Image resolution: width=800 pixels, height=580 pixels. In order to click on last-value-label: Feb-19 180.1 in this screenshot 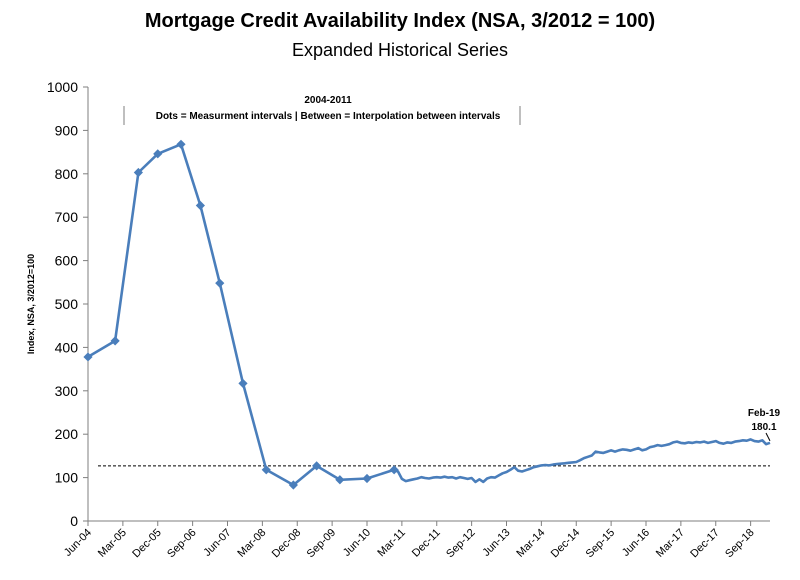, I will do `click(764, 425)`.